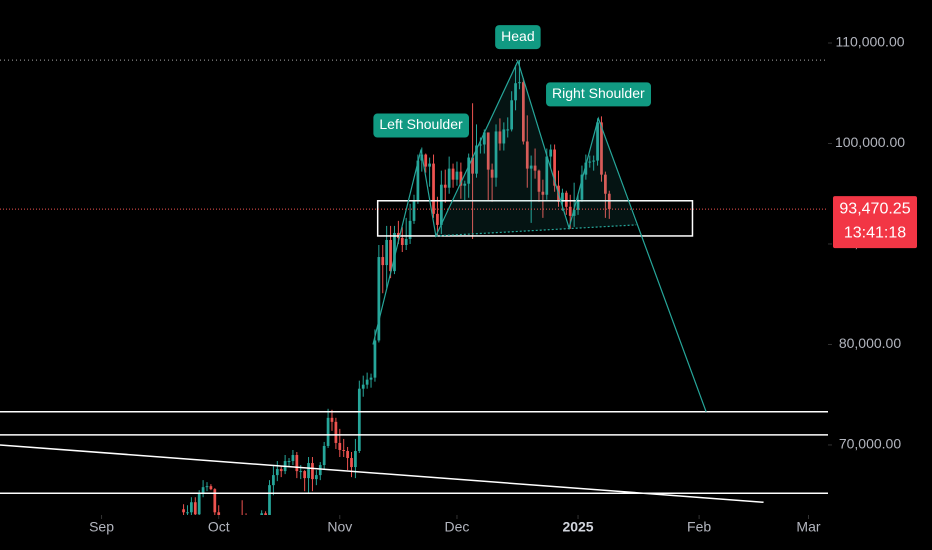 This screenshot has width=932, height=550. Describe the element at coordinates (869, 42) in the screenshot. I see `y-tick-label: 110,000.00` at that location.